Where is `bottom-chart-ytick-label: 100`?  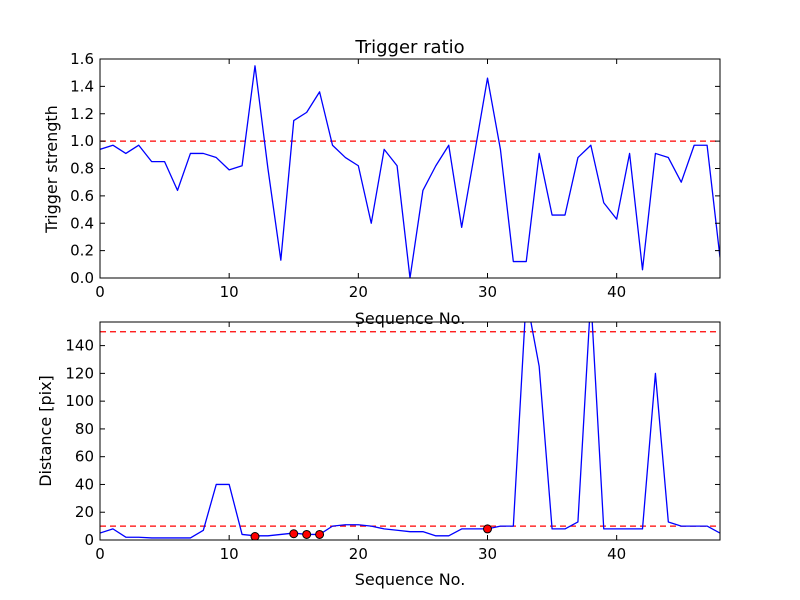 bottom-chart-ytick-label: 100 is located at coordinates (79, 401).